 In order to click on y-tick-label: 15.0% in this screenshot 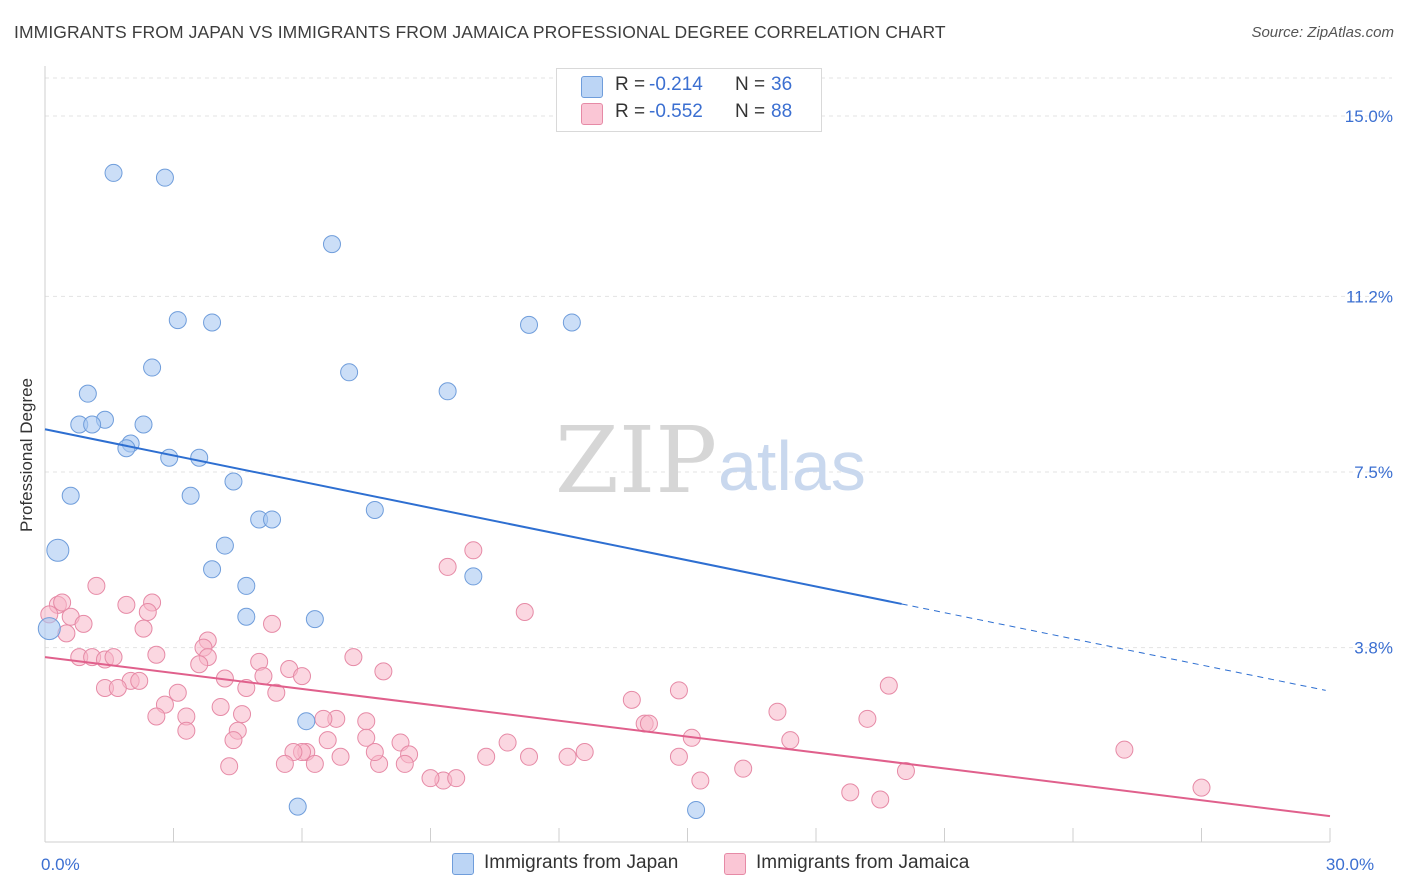, I will do `click(1369, 116)`.